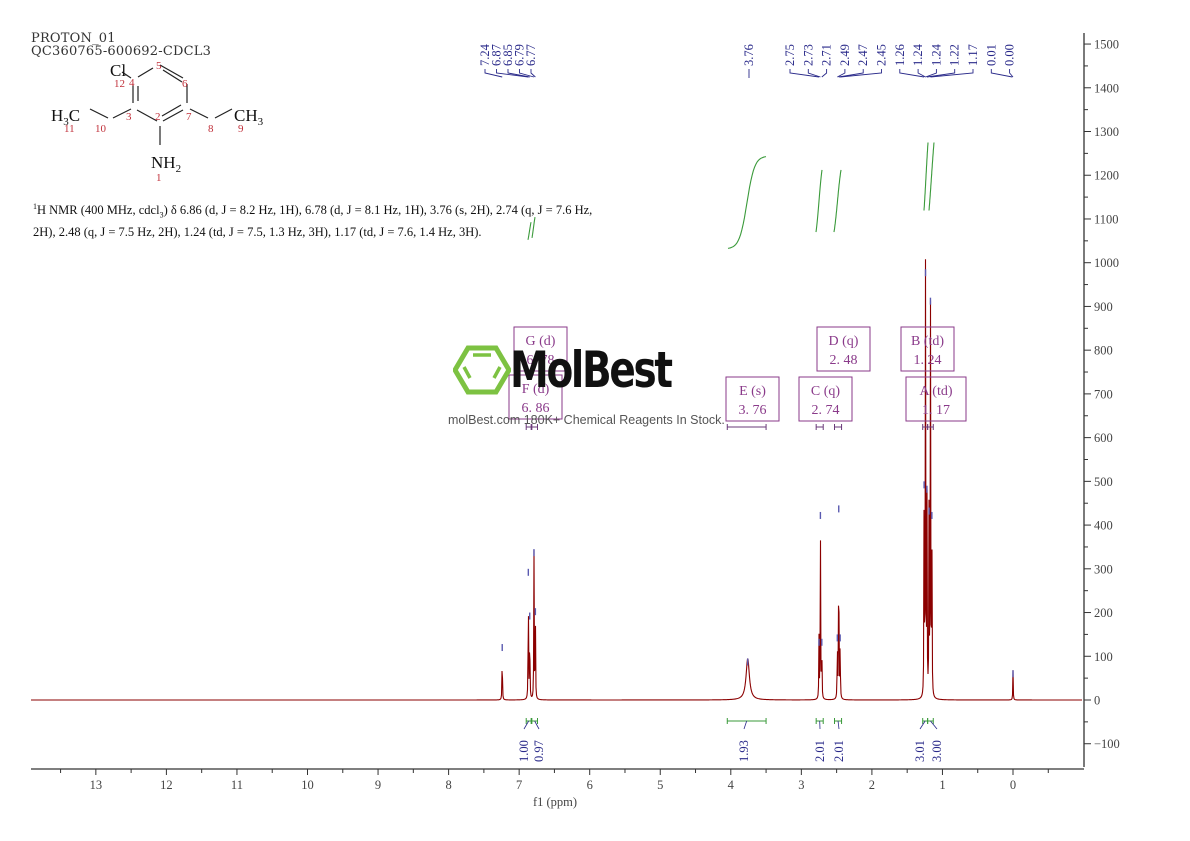 Image resolution: width=1190 pixels, height=841 pixels. I want to click on svg-text: 5, so click(159, 66).